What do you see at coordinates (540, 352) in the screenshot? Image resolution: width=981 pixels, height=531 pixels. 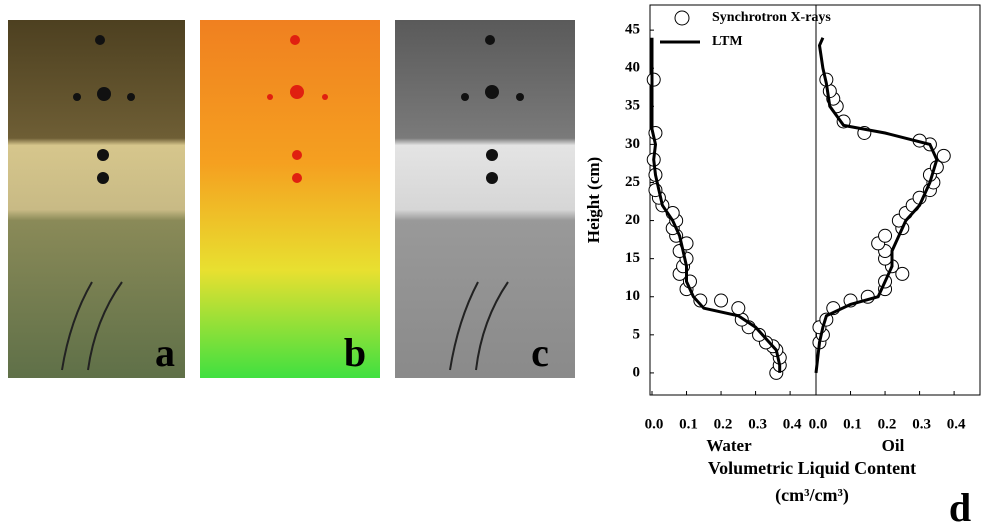 I see `panel-label: c` at bounding box center [540, 352].